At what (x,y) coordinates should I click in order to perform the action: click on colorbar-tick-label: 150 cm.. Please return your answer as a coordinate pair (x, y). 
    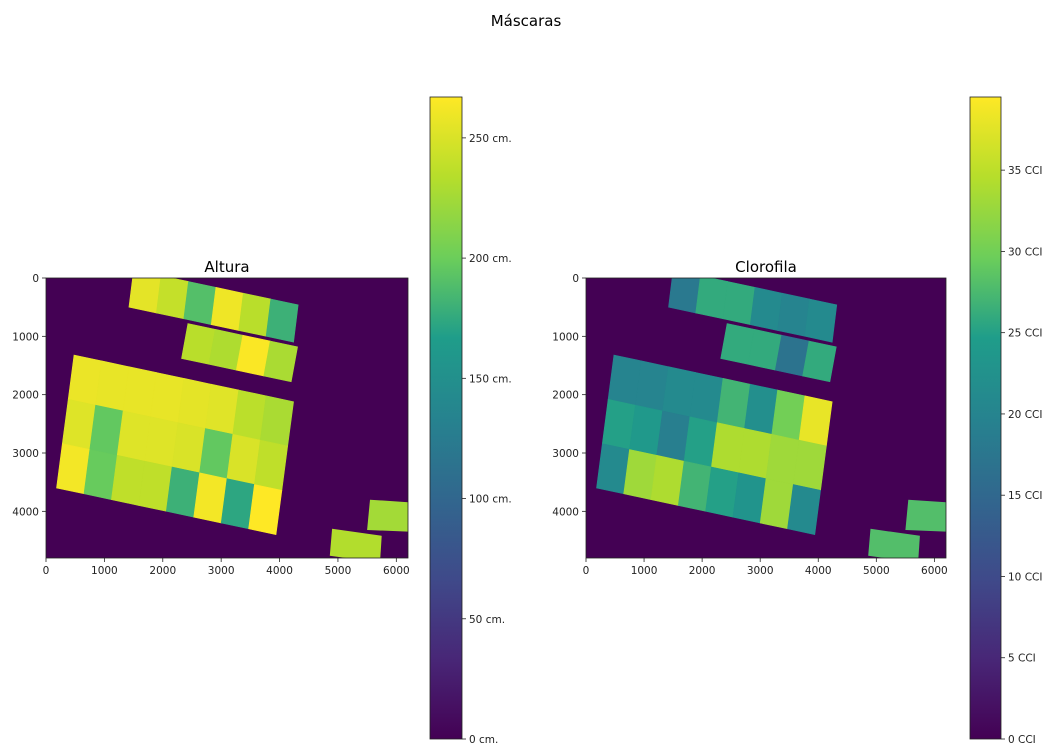
    Looking at the image, I should click on (490, 379).